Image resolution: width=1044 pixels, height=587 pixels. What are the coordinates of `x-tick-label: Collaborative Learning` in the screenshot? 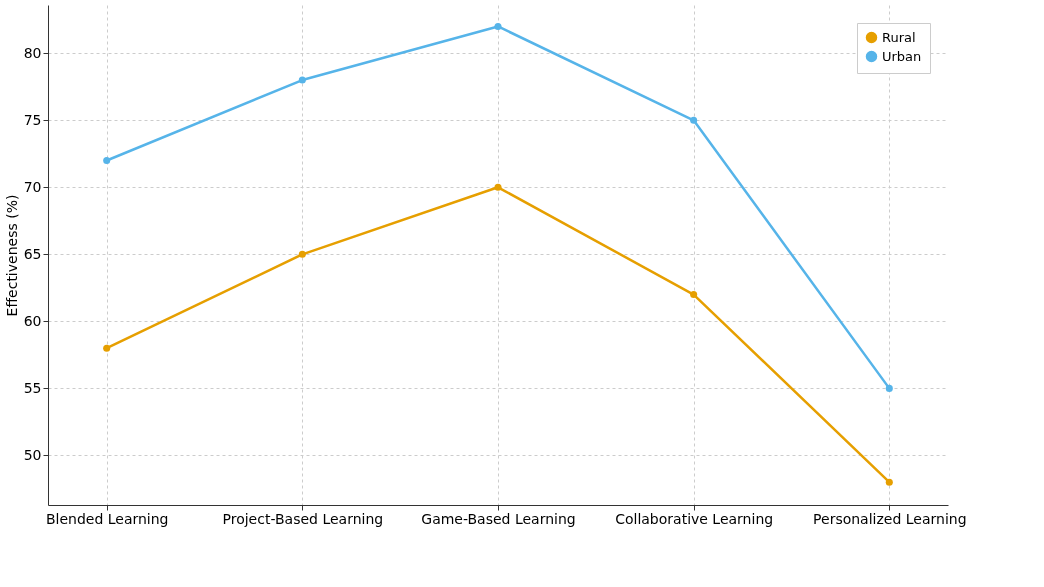 It's located at (694, 518).